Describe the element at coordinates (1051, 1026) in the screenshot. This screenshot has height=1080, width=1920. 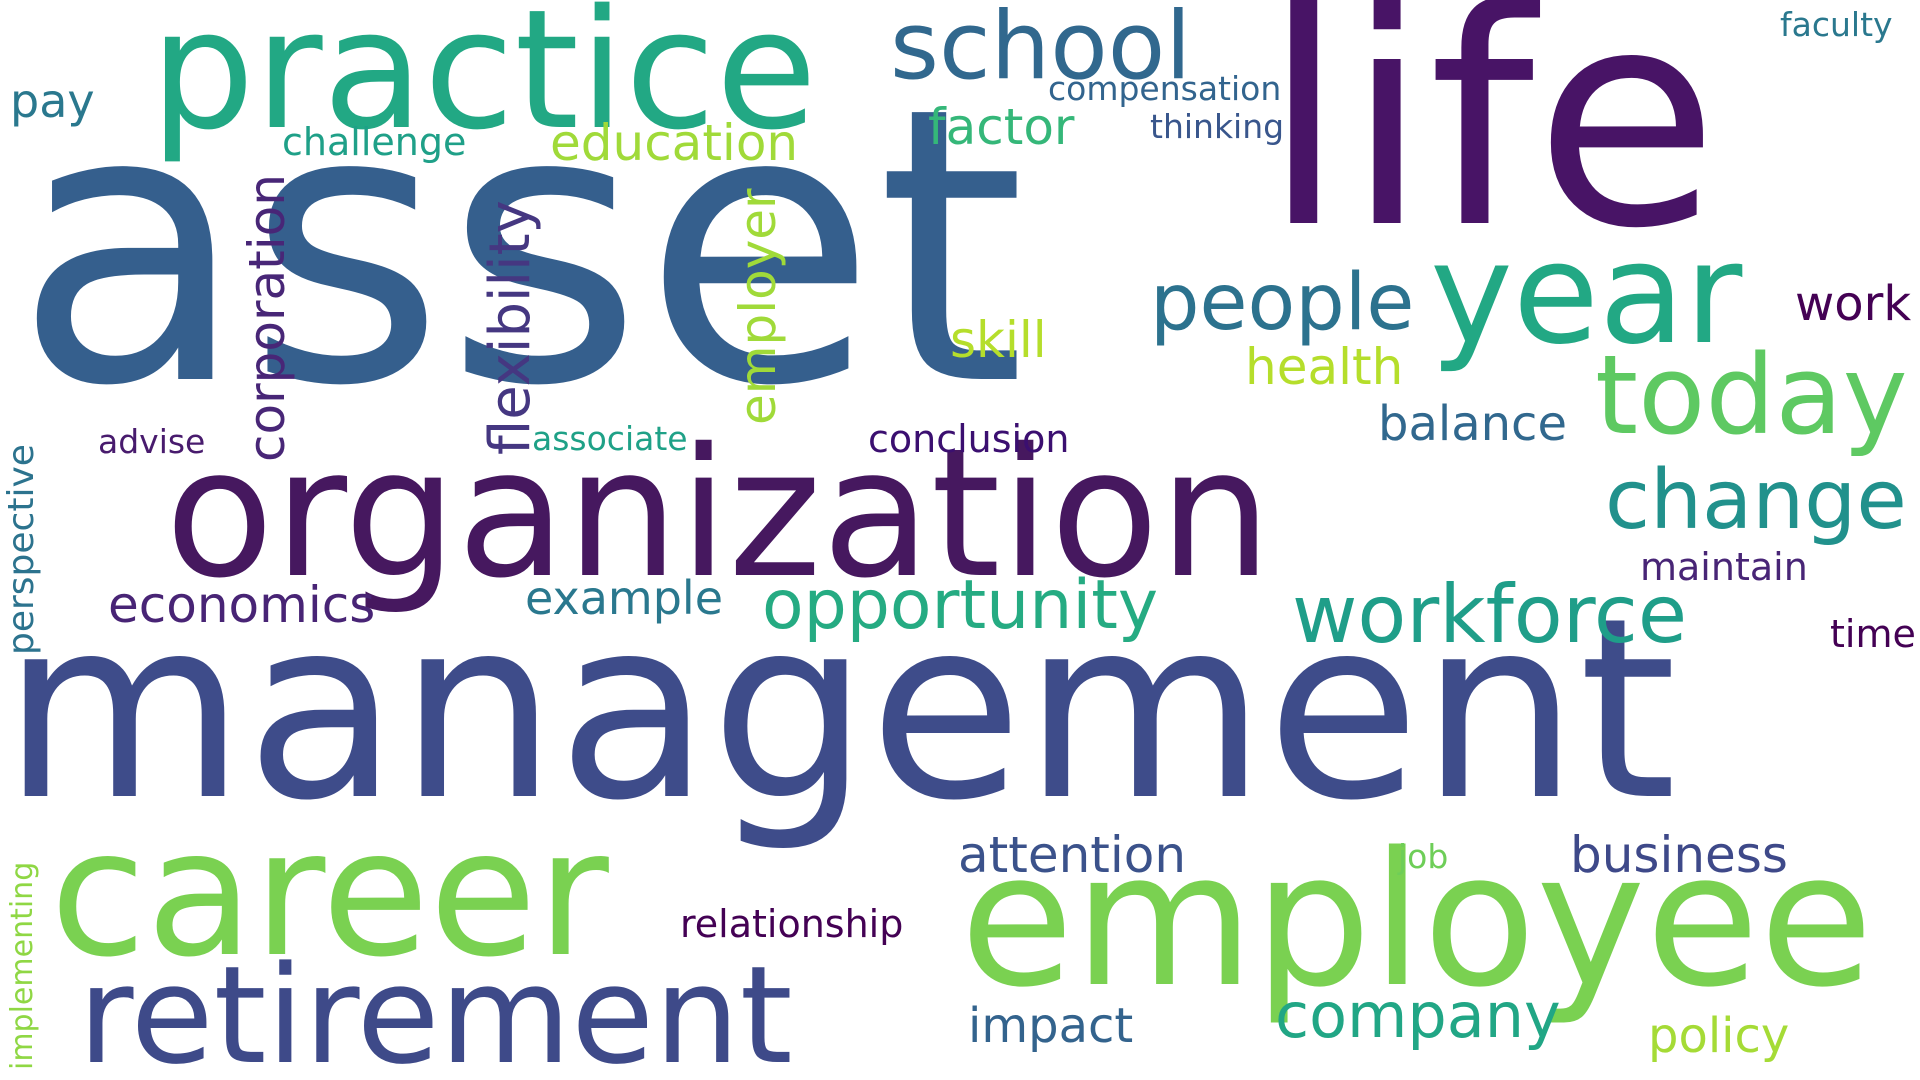
I see `word-impact: impact` at that location.